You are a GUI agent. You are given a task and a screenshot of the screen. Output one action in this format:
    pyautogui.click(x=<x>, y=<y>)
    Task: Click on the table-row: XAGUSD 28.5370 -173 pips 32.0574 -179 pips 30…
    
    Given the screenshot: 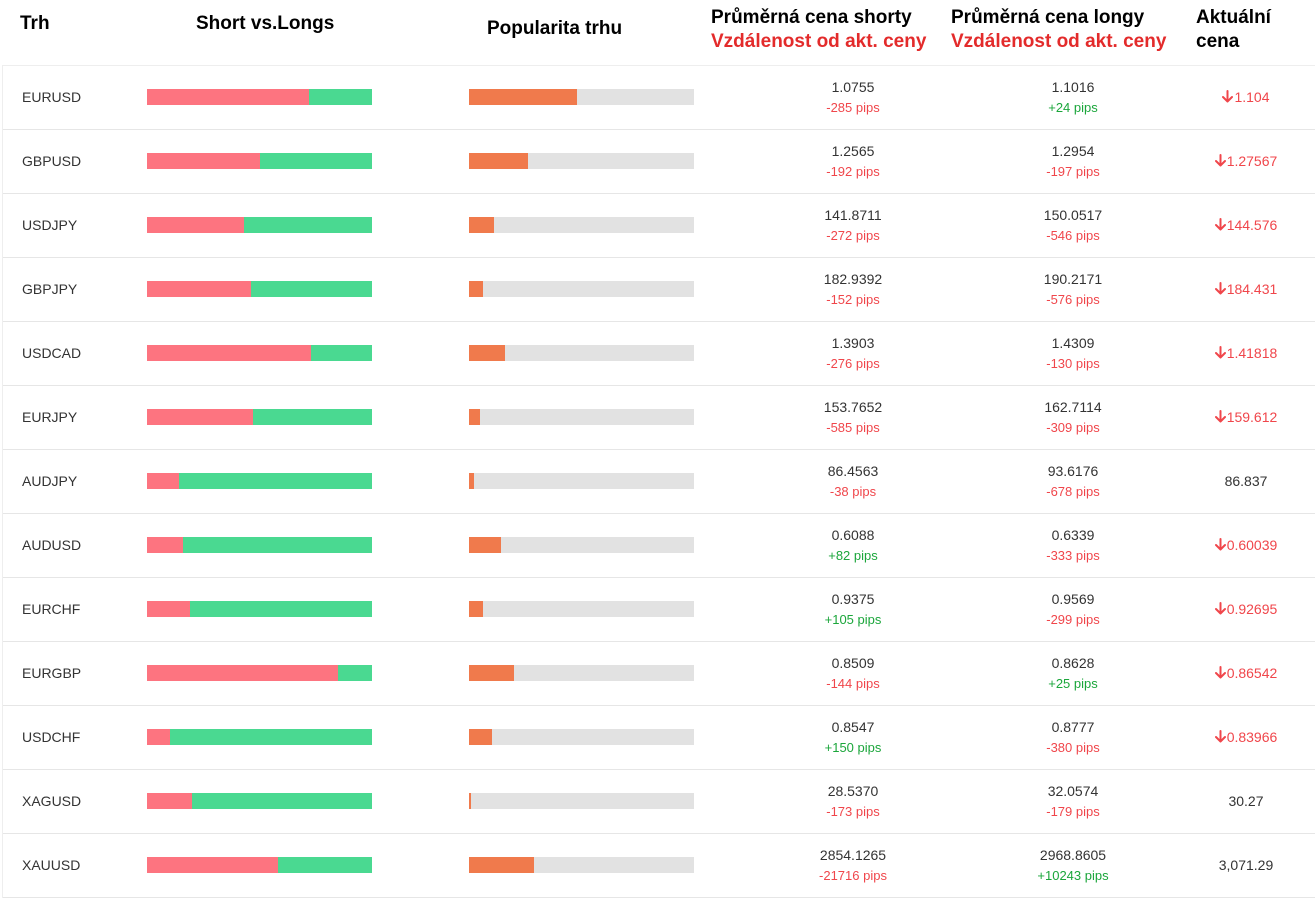 What is the action you would take?
    pyautogui.click(x=659, y=802)
    